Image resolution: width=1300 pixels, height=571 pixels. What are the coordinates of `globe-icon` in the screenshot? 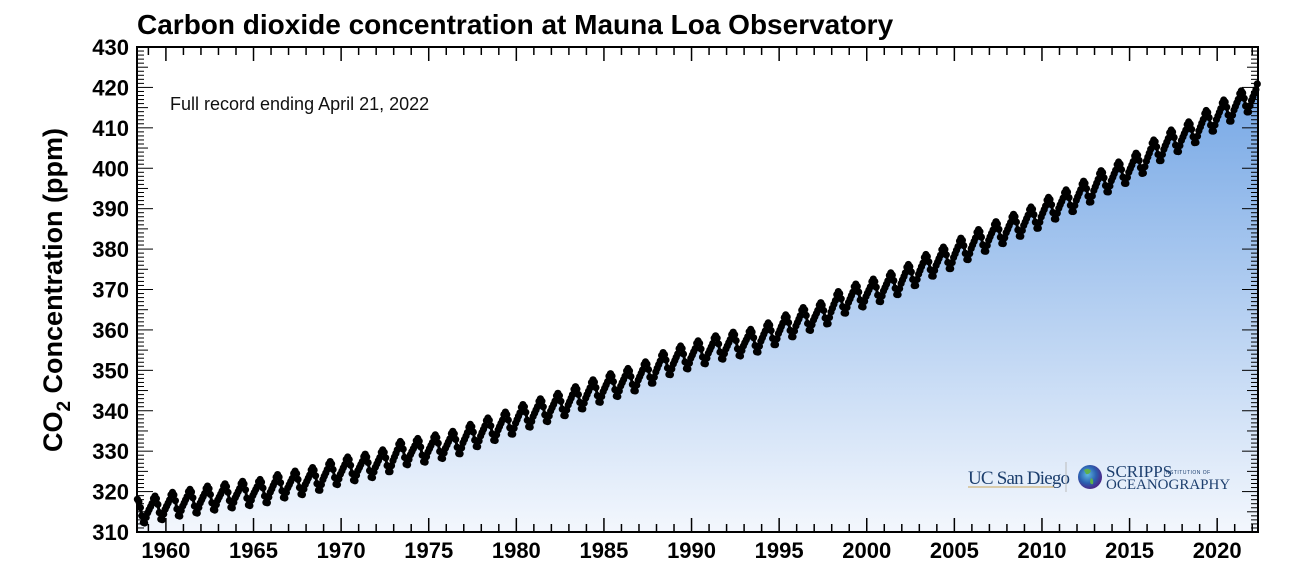 It's located at (1090, 477).